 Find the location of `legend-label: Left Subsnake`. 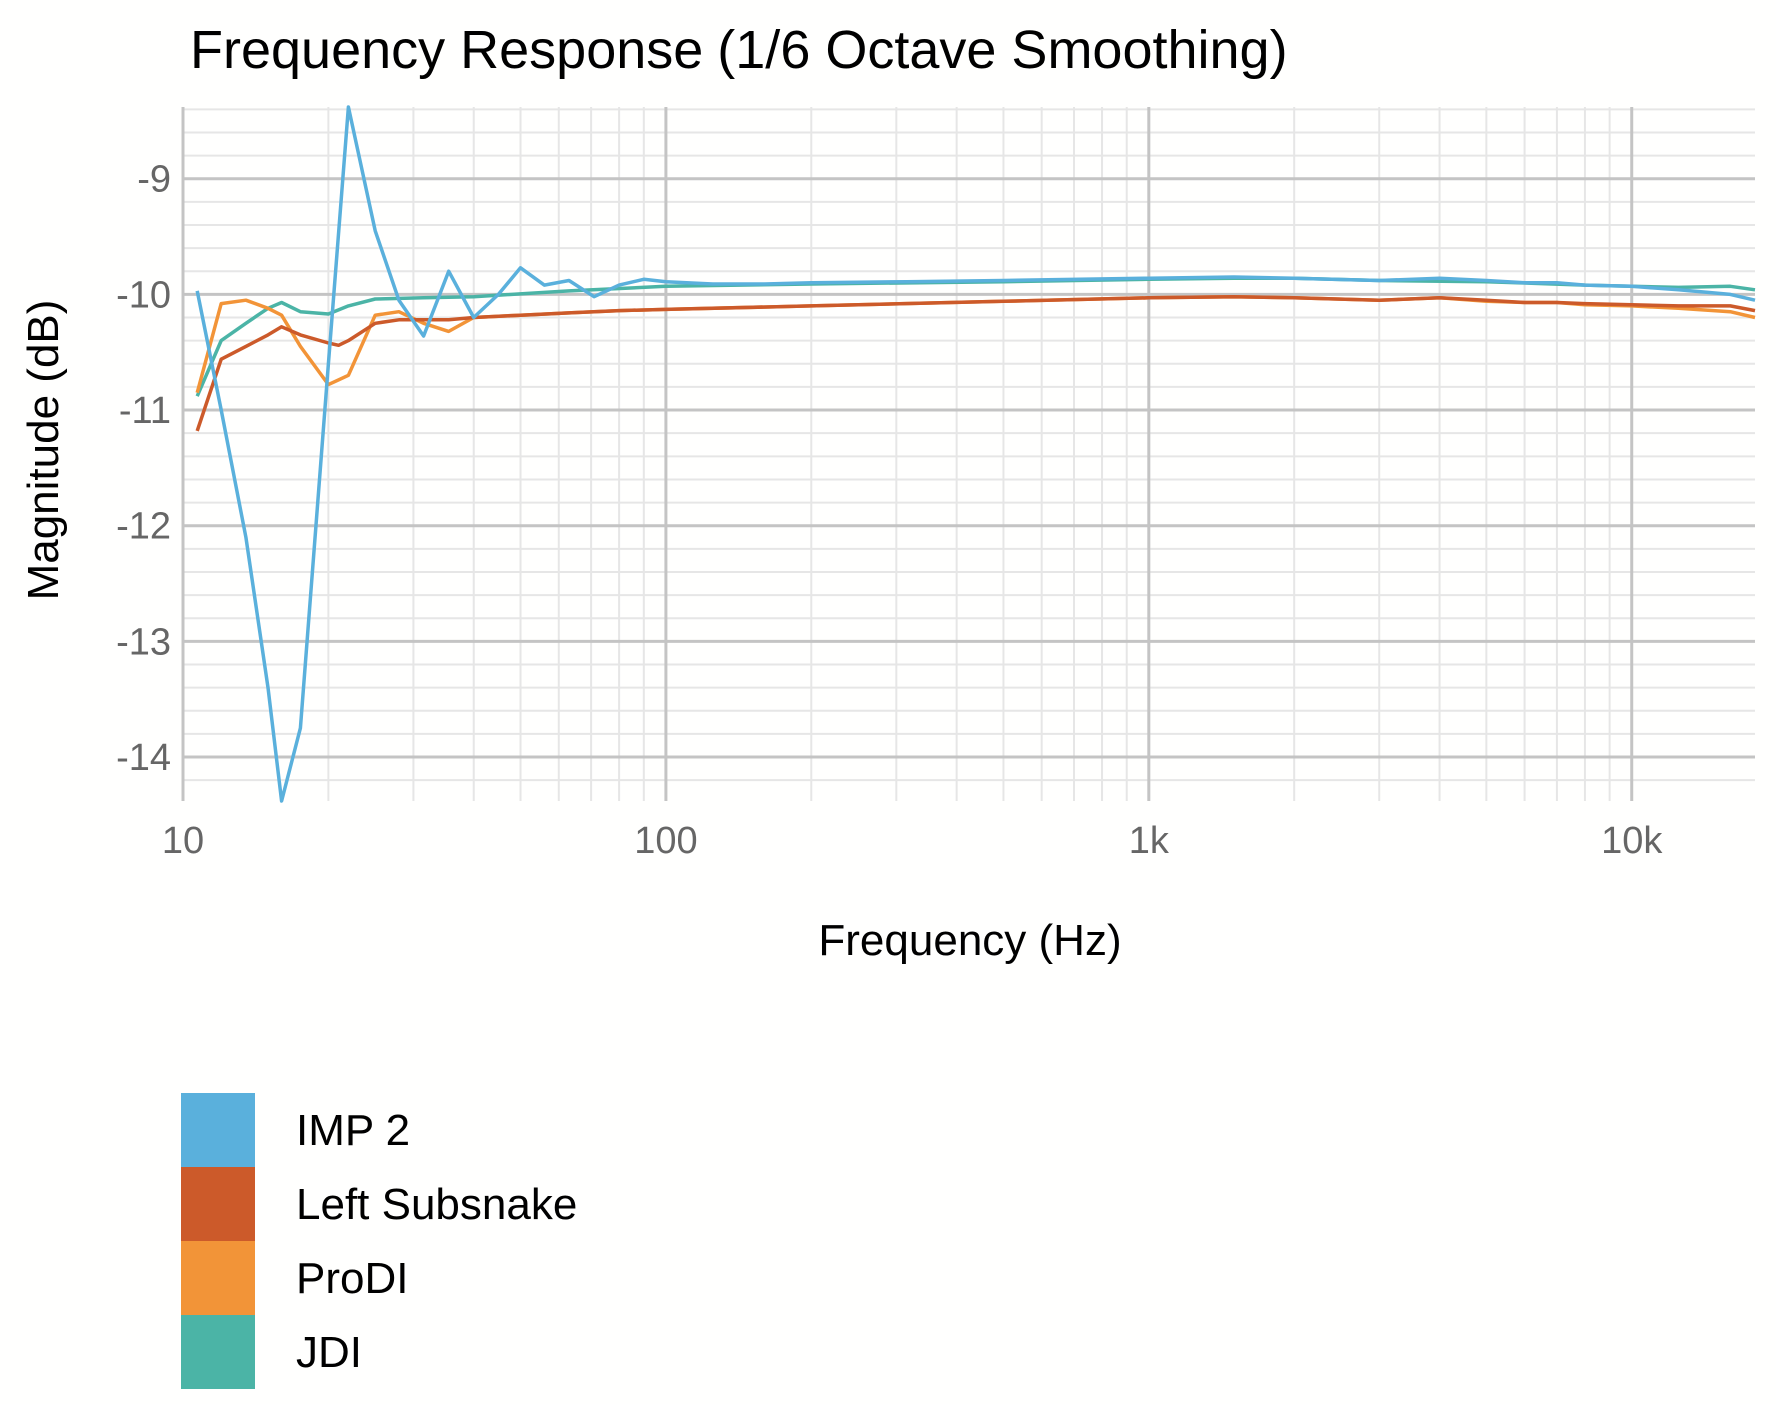

legend-label: Left Subsnake is located at coordinates (436, 1204).